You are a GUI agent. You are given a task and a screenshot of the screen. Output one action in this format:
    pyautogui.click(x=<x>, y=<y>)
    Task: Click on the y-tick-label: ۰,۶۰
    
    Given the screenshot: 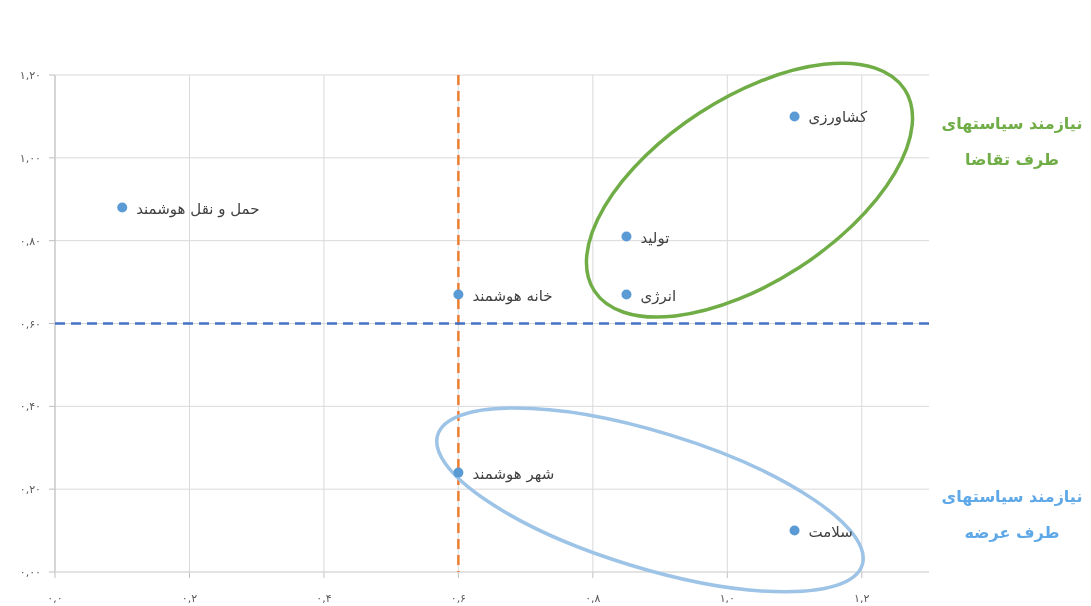 What is the action you would take?
    pyautogui.click(x=30, y=324)
    